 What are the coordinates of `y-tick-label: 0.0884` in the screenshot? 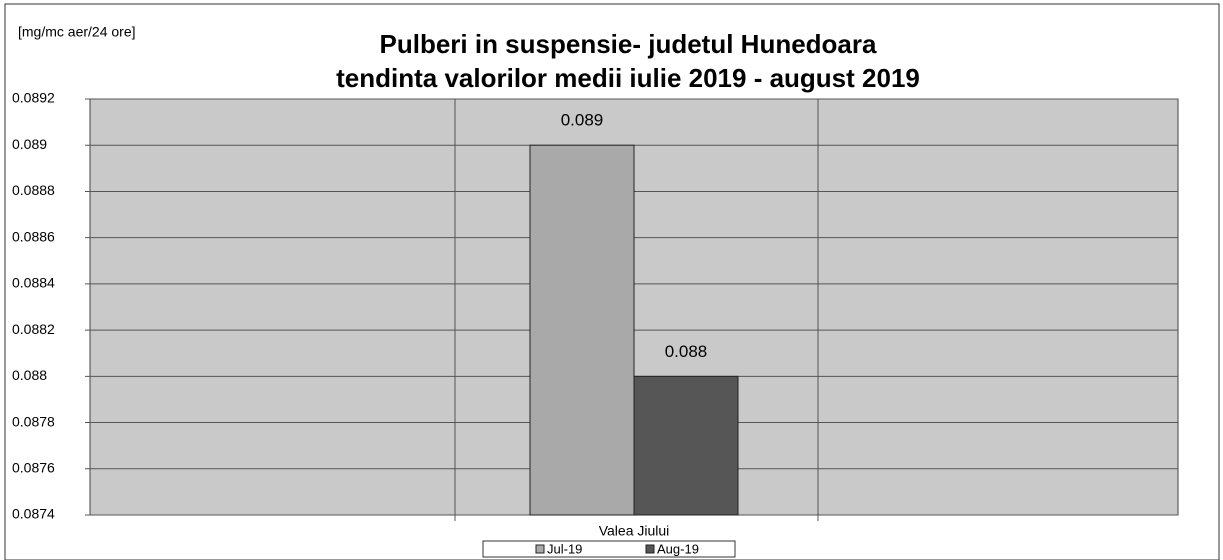 It's located at (33, 283).